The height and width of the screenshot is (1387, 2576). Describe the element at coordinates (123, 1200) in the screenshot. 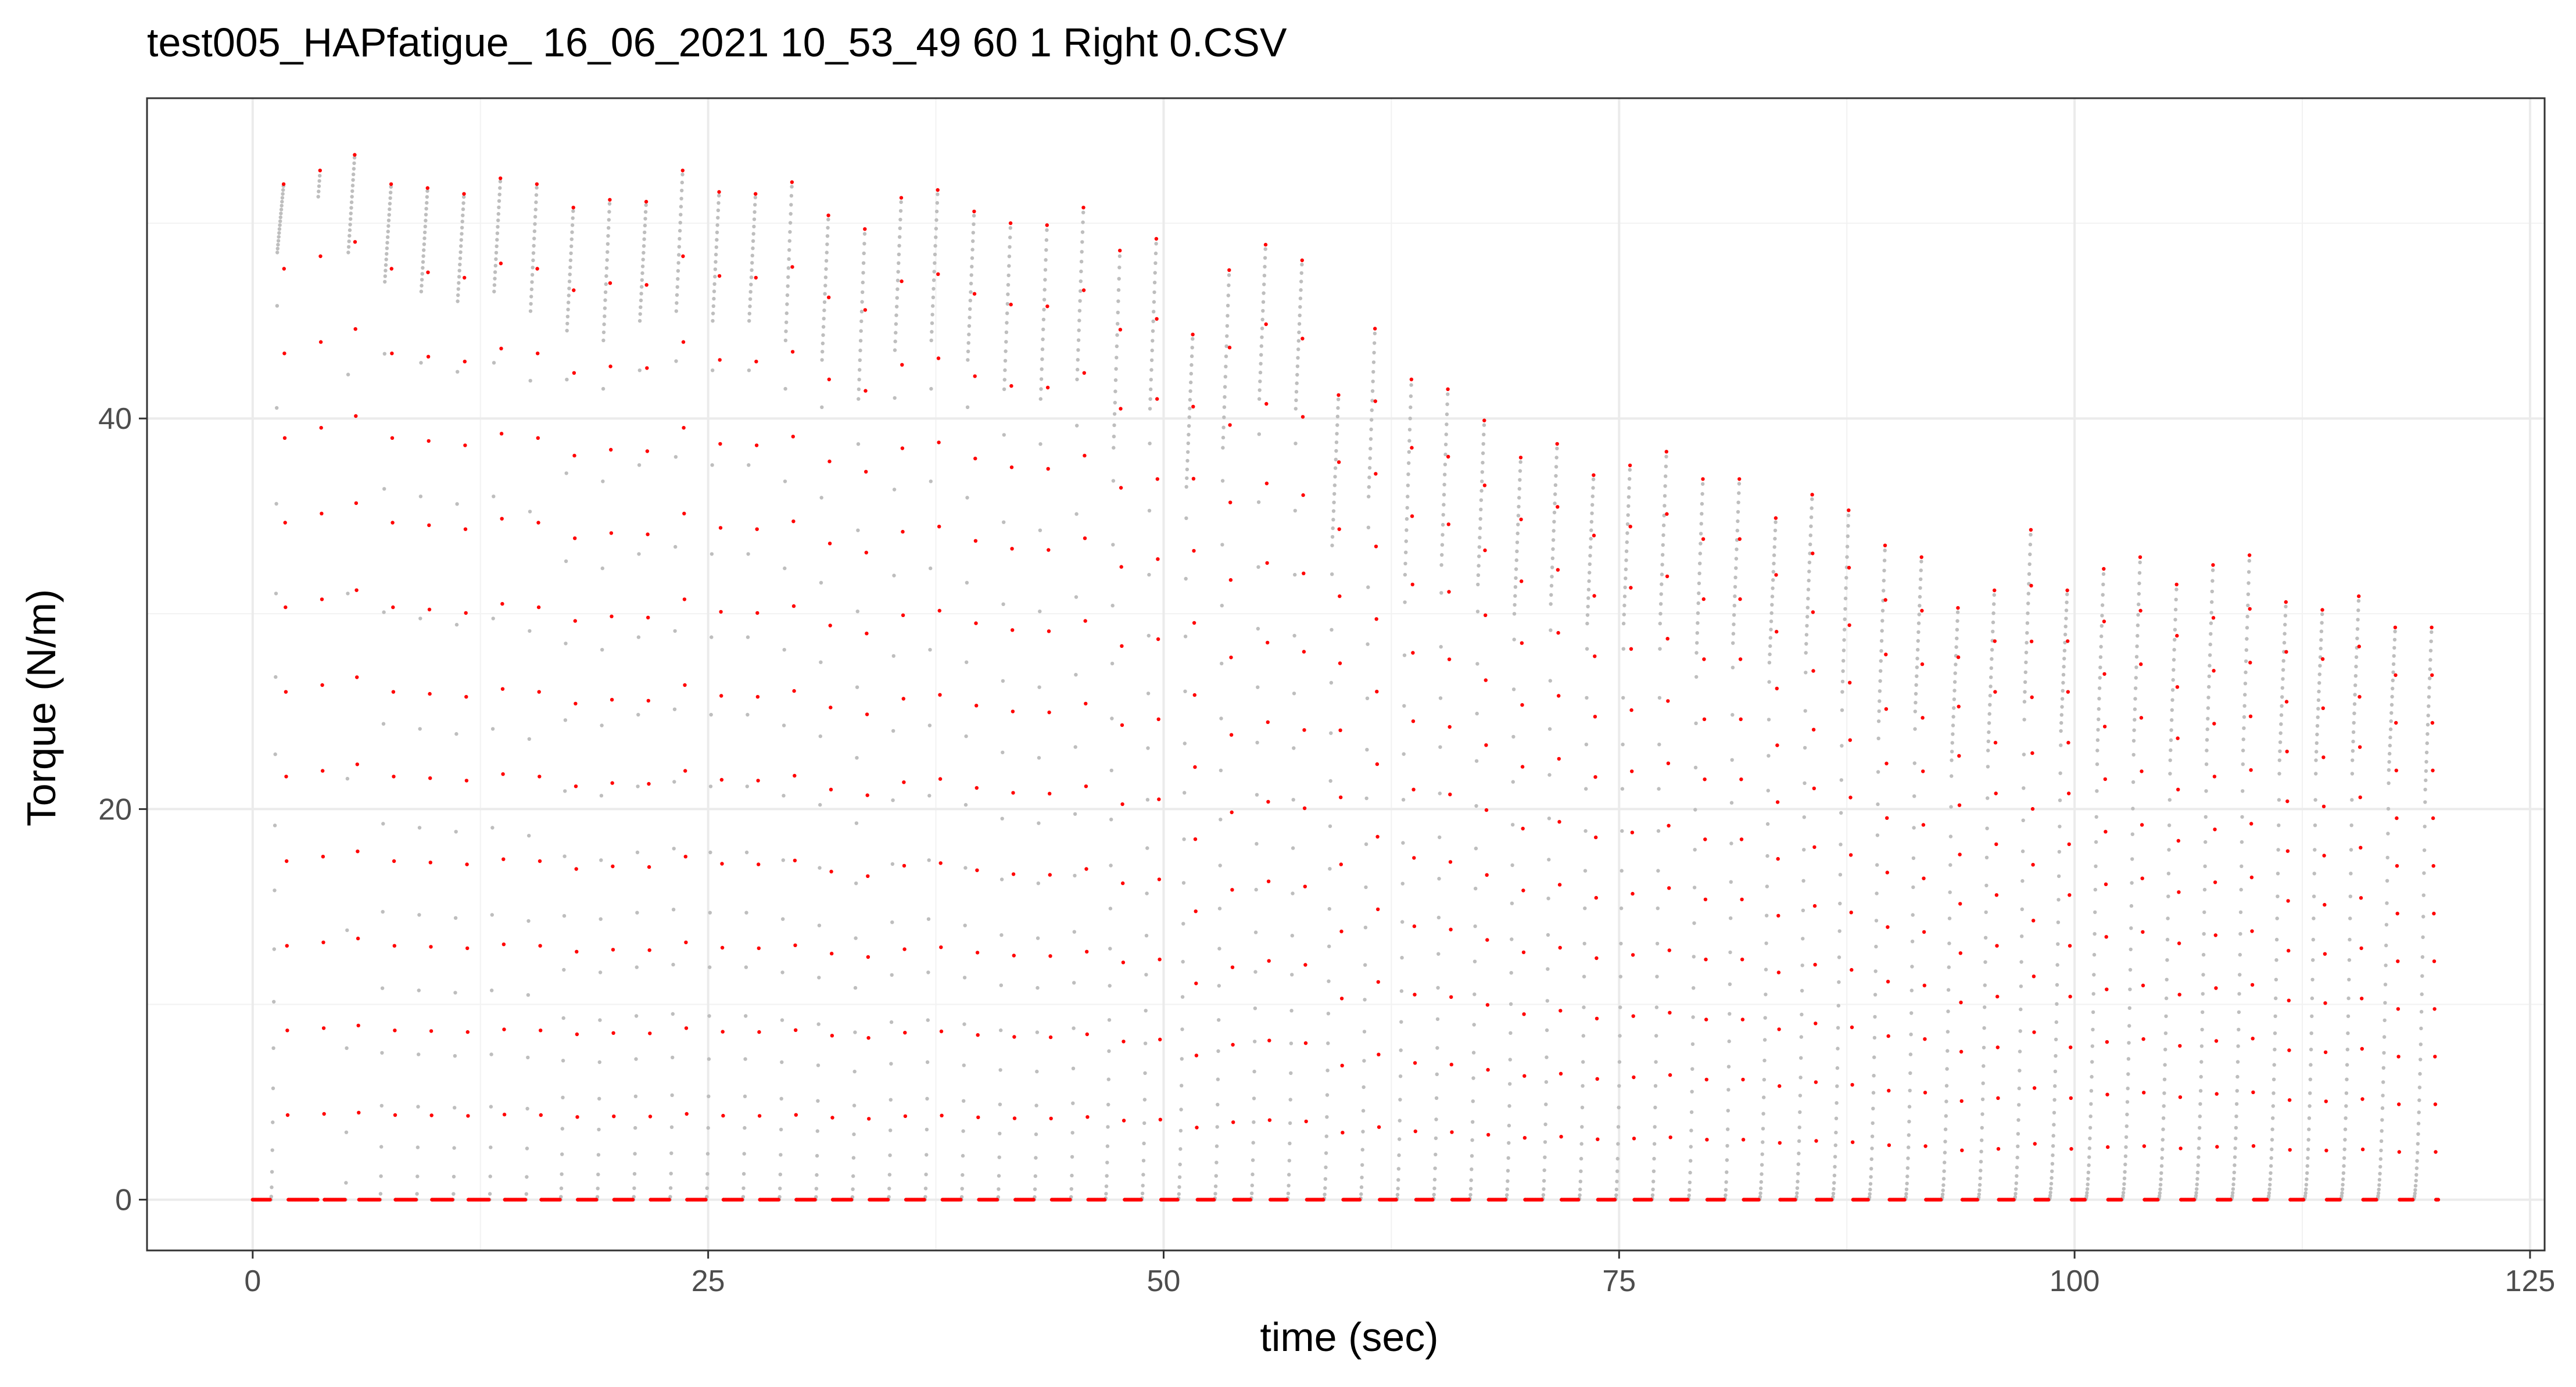

I see `y-tick-label: 0` at that location.